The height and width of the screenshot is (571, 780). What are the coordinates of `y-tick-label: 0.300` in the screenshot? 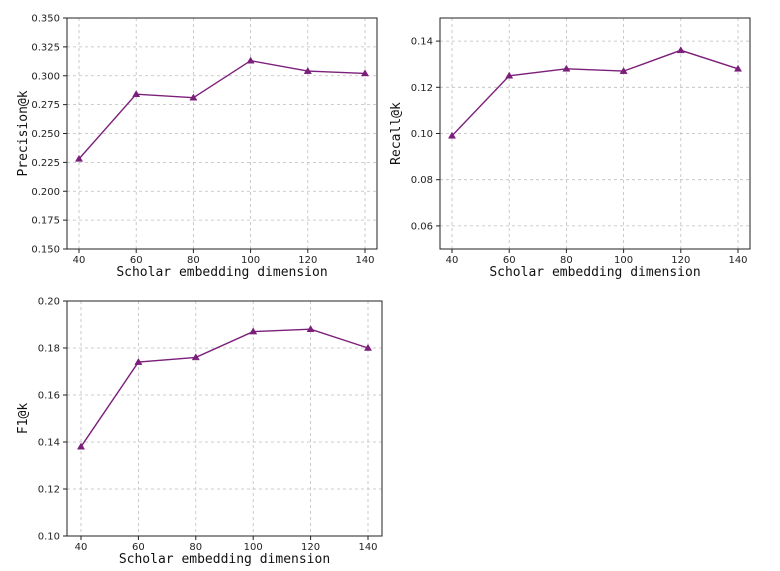 It's located at (45, 76).